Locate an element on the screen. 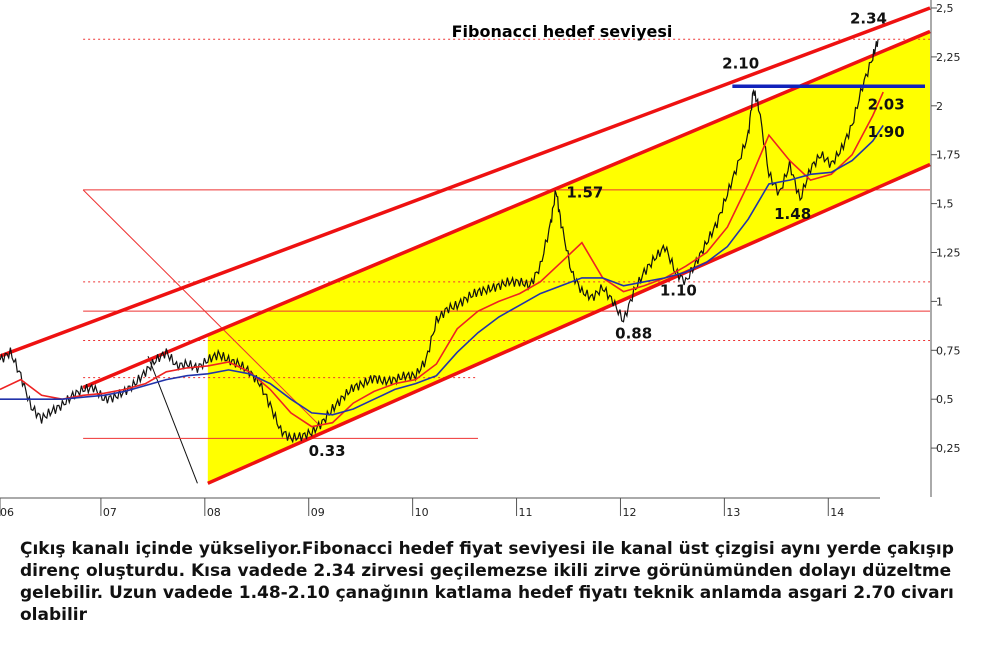 The height and width of the screenshot is (650, 1000). y-tick-label: 0,75 is located at coordinates (948, 350).